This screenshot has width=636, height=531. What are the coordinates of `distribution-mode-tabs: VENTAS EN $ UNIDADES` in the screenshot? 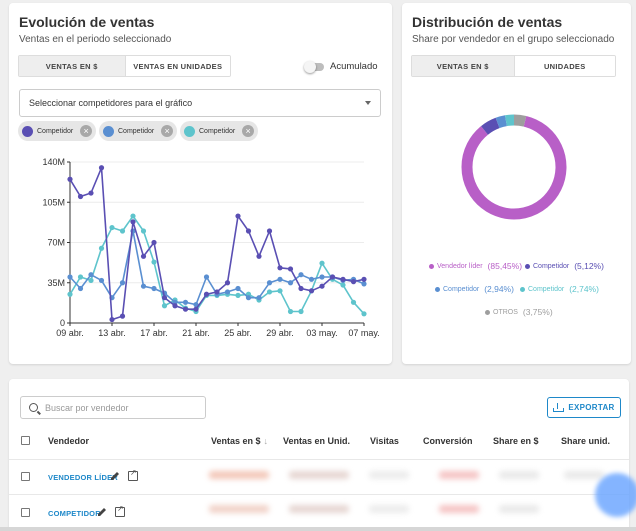 It's located at (513, 66).